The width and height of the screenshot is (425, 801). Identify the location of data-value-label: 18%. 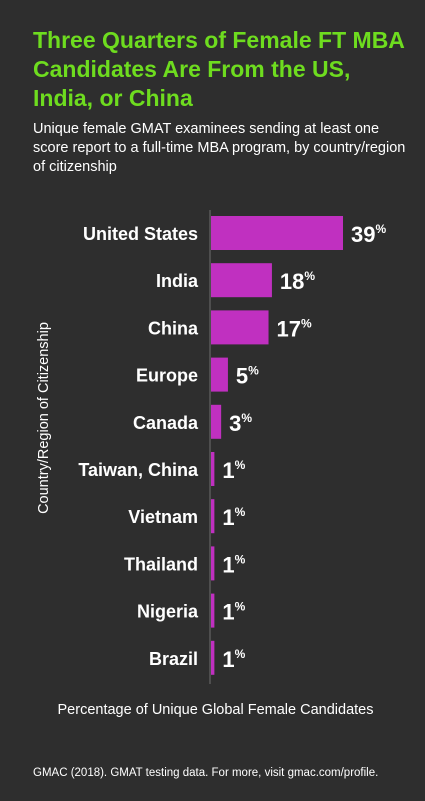
(297, 281).